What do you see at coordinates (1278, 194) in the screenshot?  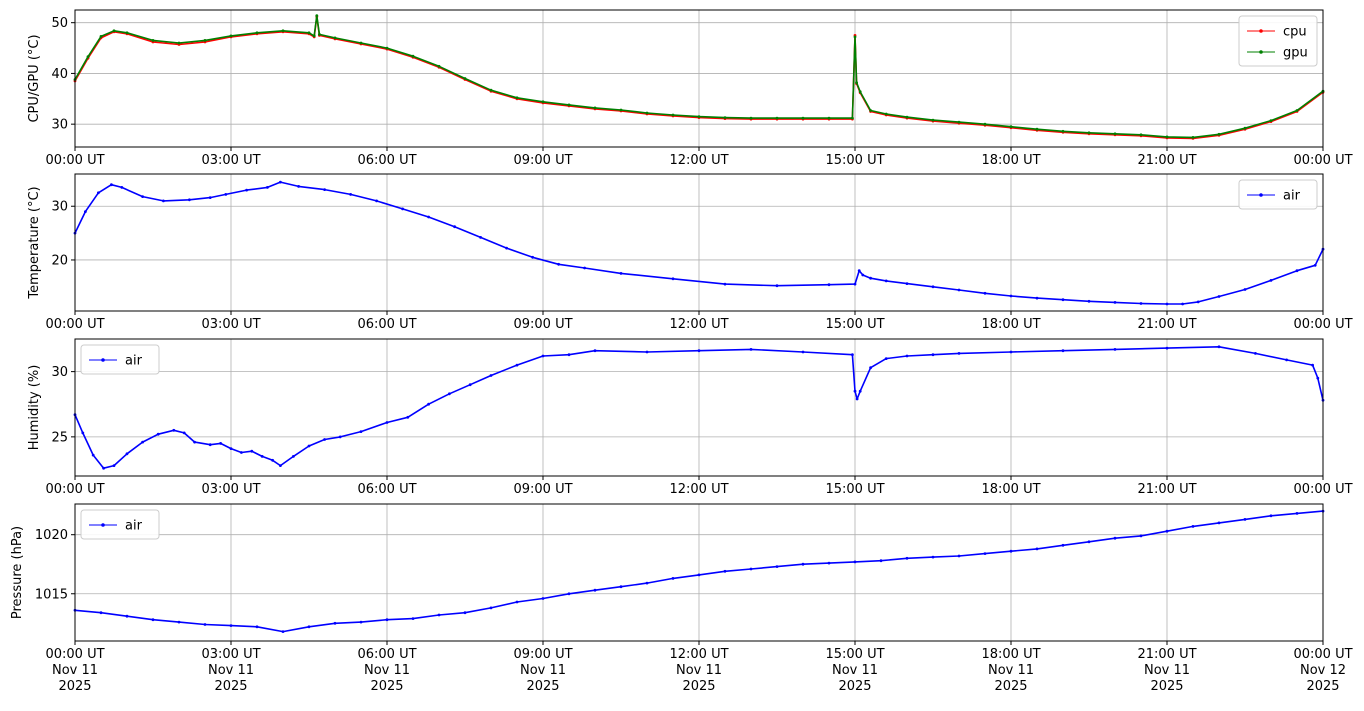 I see `legend: air` at bounding box center [1278, 194].